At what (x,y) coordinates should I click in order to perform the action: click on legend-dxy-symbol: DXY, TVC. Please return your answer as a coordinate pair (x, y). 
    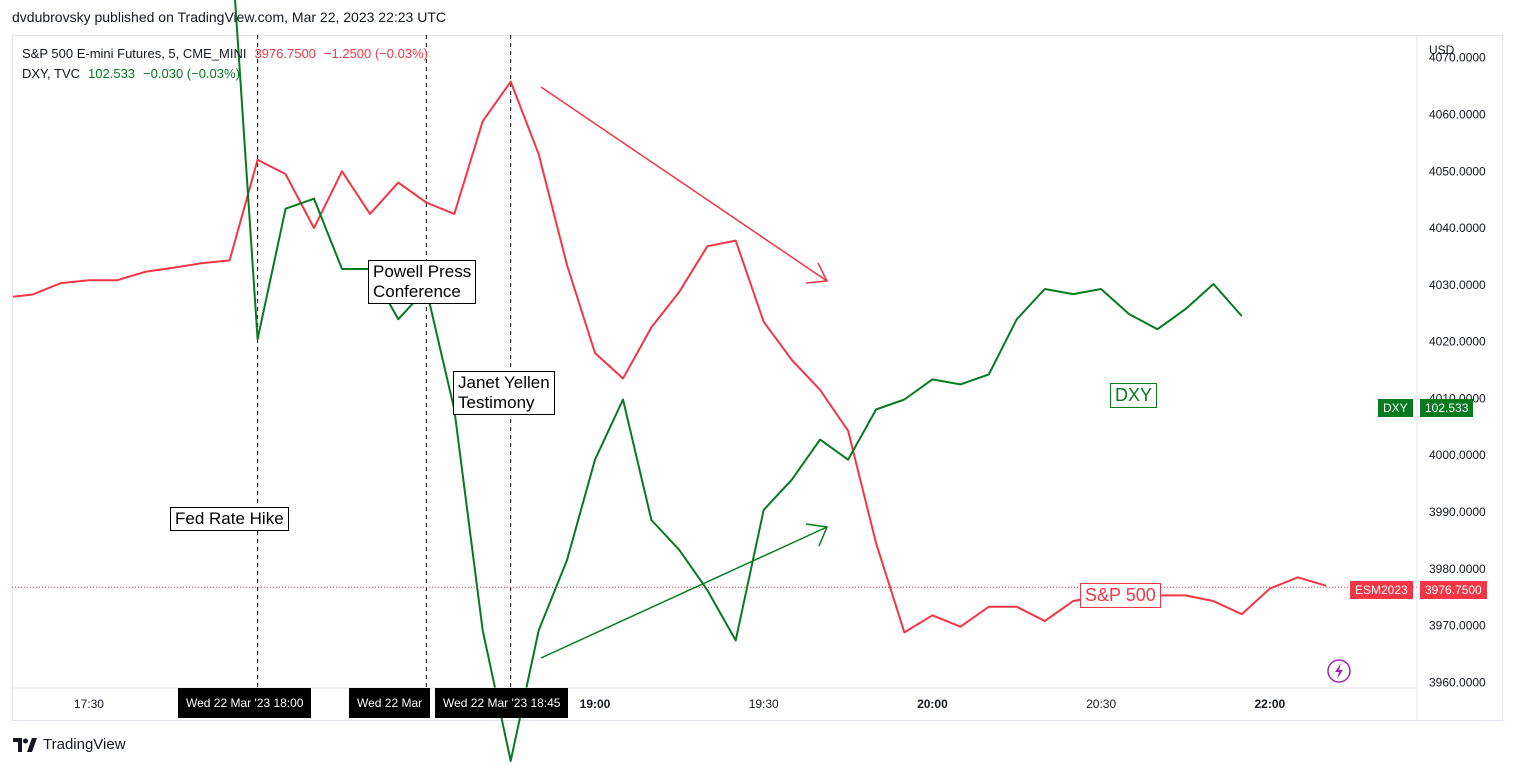
    Looking at the image, I should click on (51, 73).